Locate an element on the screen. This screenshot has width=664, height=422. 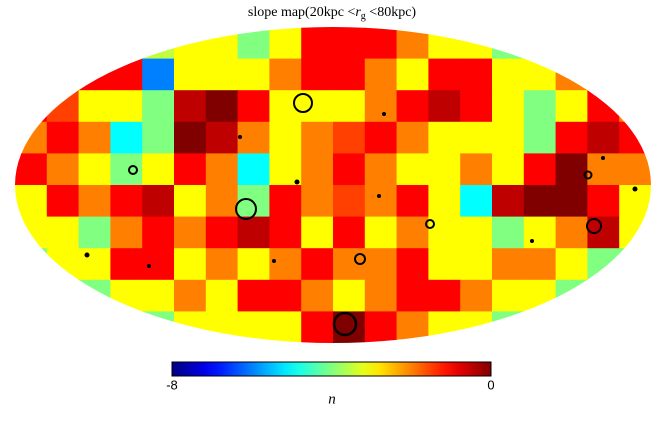
title-var: r is located at coordinates (358, 12).